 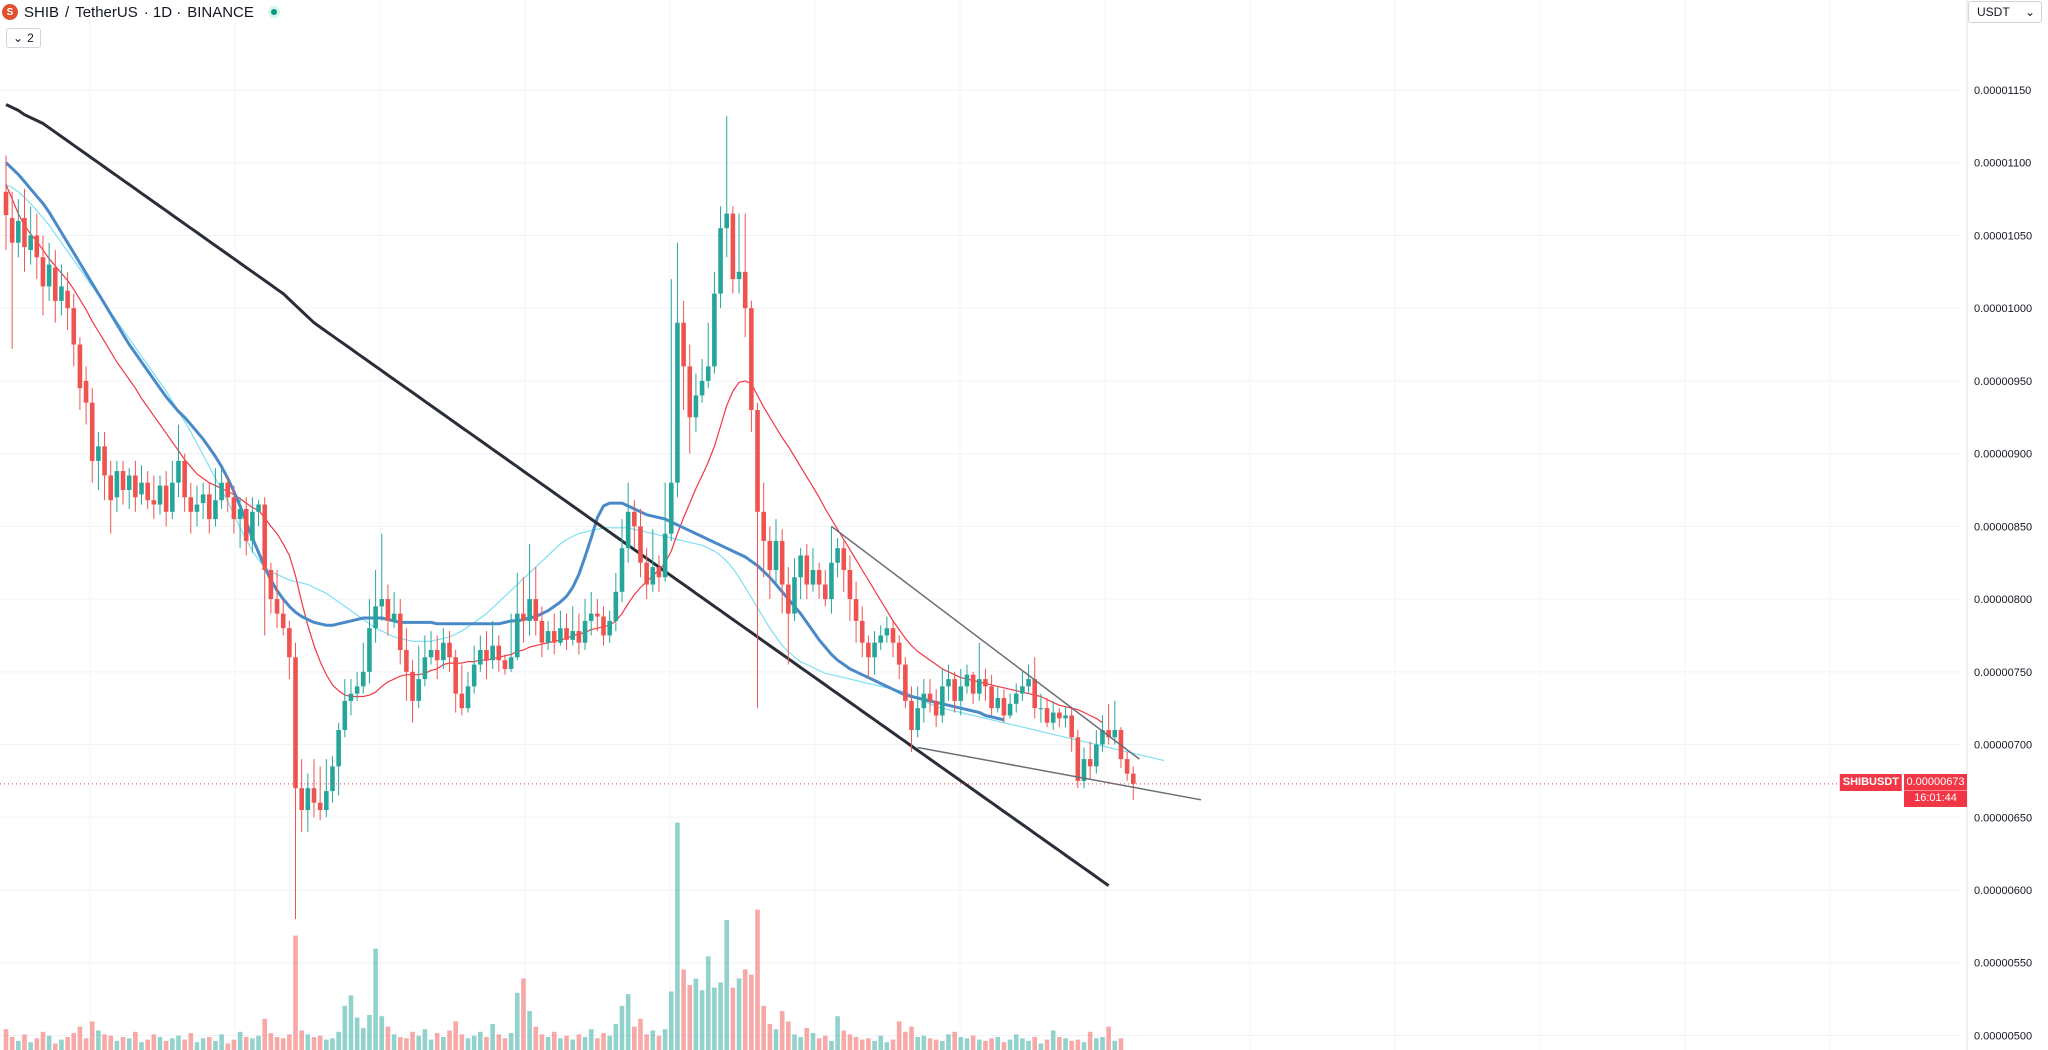 What do you see at coordinates (162, 12) in the screenshot?
I see `interval: · 1D ·` at bounding box center [162, 12].